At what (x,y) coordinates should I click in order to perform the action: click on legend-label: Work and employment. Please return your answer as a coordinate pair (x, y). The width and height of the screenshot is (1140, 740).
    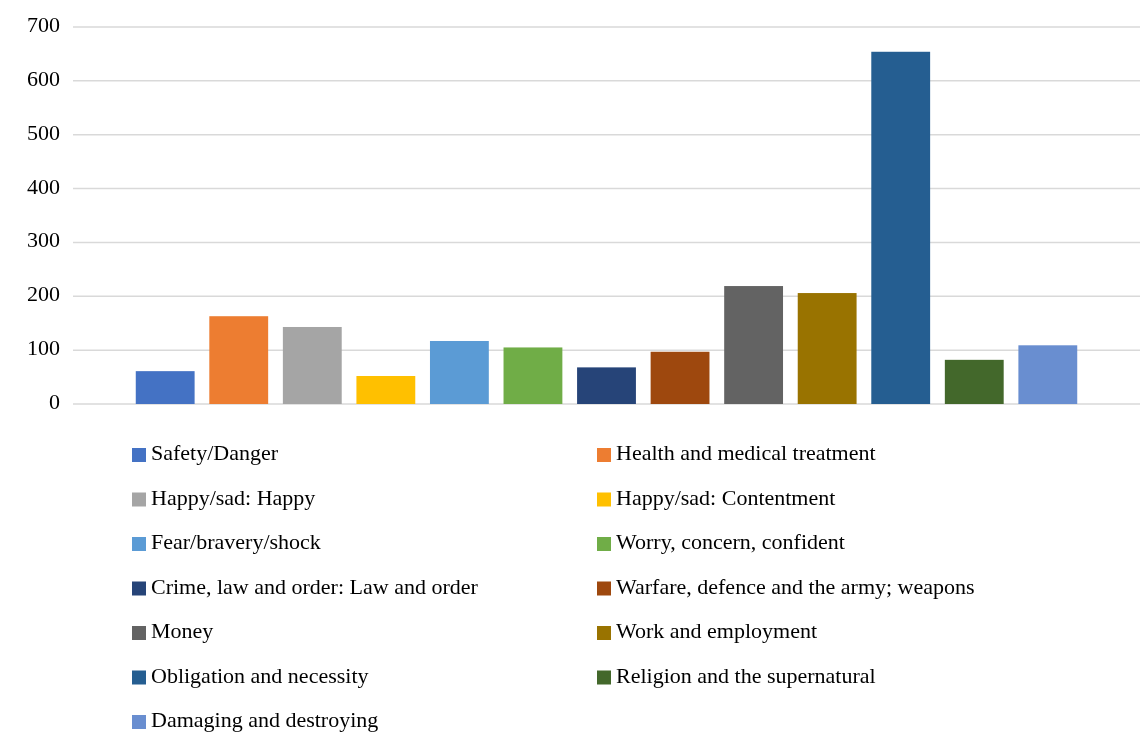
    Looking at the image, I should click on (717, 631).